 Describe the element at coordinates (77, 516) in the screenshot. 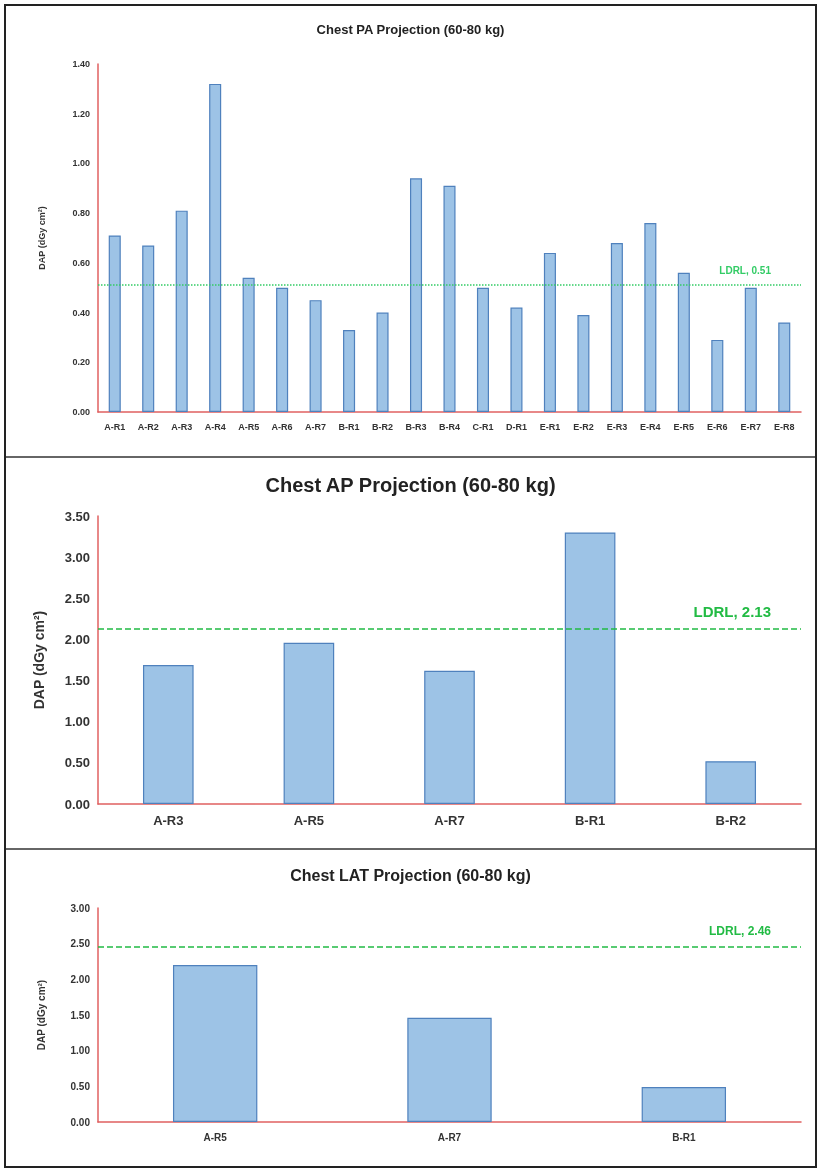

I see `y-tick-label: 3.50` at that location.